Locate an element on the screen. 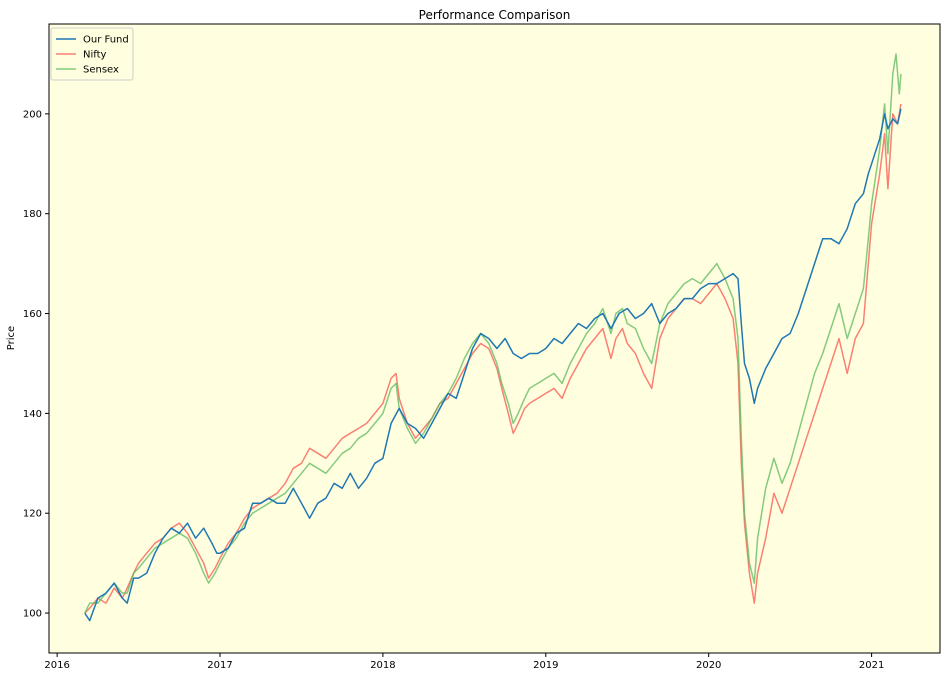 This screenshot has height=697, width=951. y-tick-label: 160 is located at coordinates (32, 314).